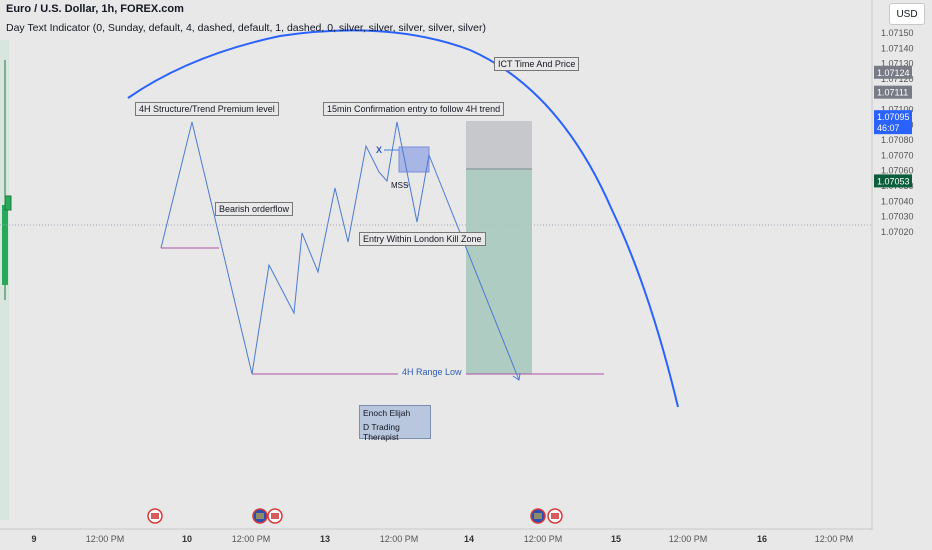 This screenshot has width=932, height=550. I want to click on signature-line-1: Enoch Elijah, so click(387, 413).